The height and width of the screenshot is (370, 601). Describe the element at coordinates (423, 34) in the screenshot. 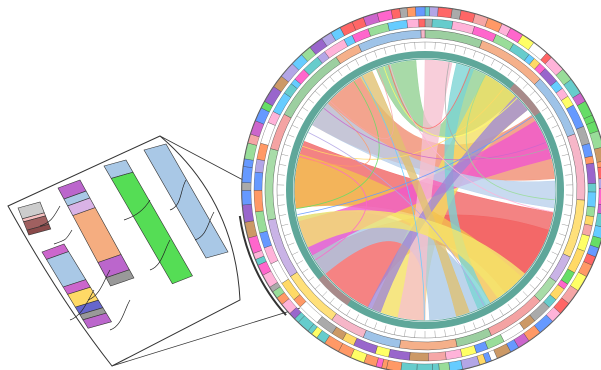

I see `ring-middle-segment` at that location.